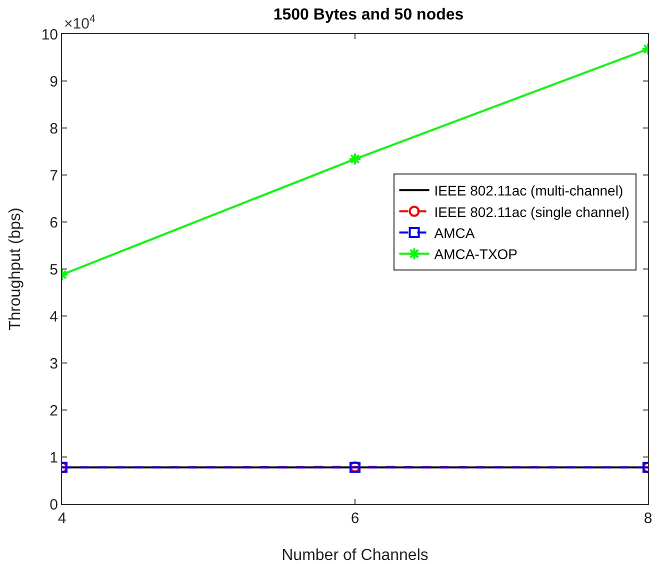 This screenshot has width=670, height=564. I want to click on y-tick-label: 4, so click(54, 317).